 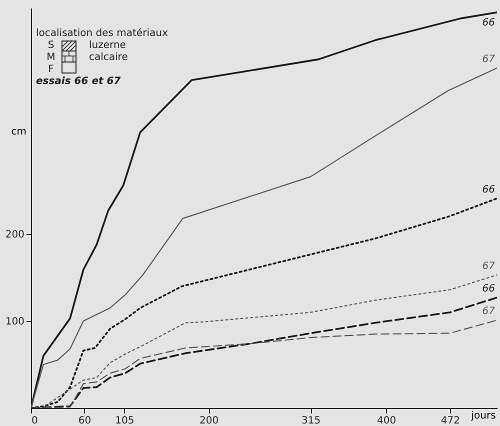 What do you see at coordinates (18, 132) in the screenshot?
I see `y-axis-title: cm` at bounding box center [18, 132].